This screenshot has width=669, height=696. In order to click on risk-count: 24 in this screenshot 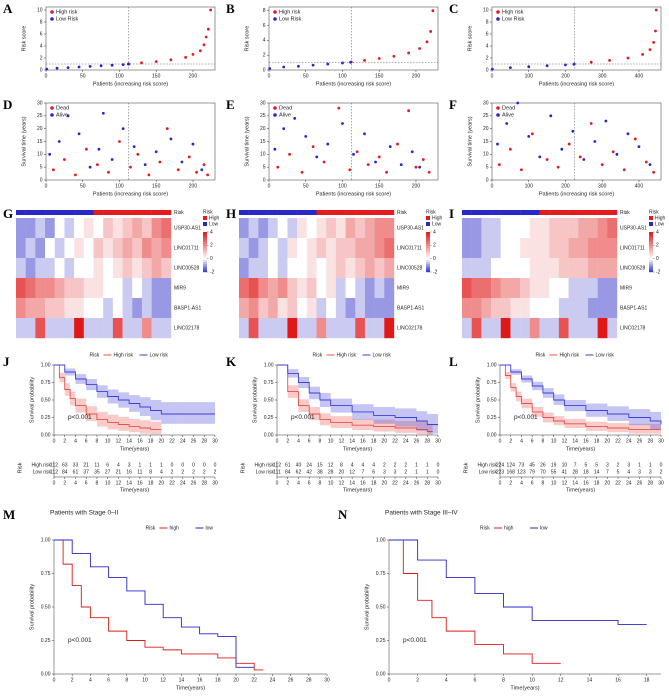, I will do `click(309, 465)`.